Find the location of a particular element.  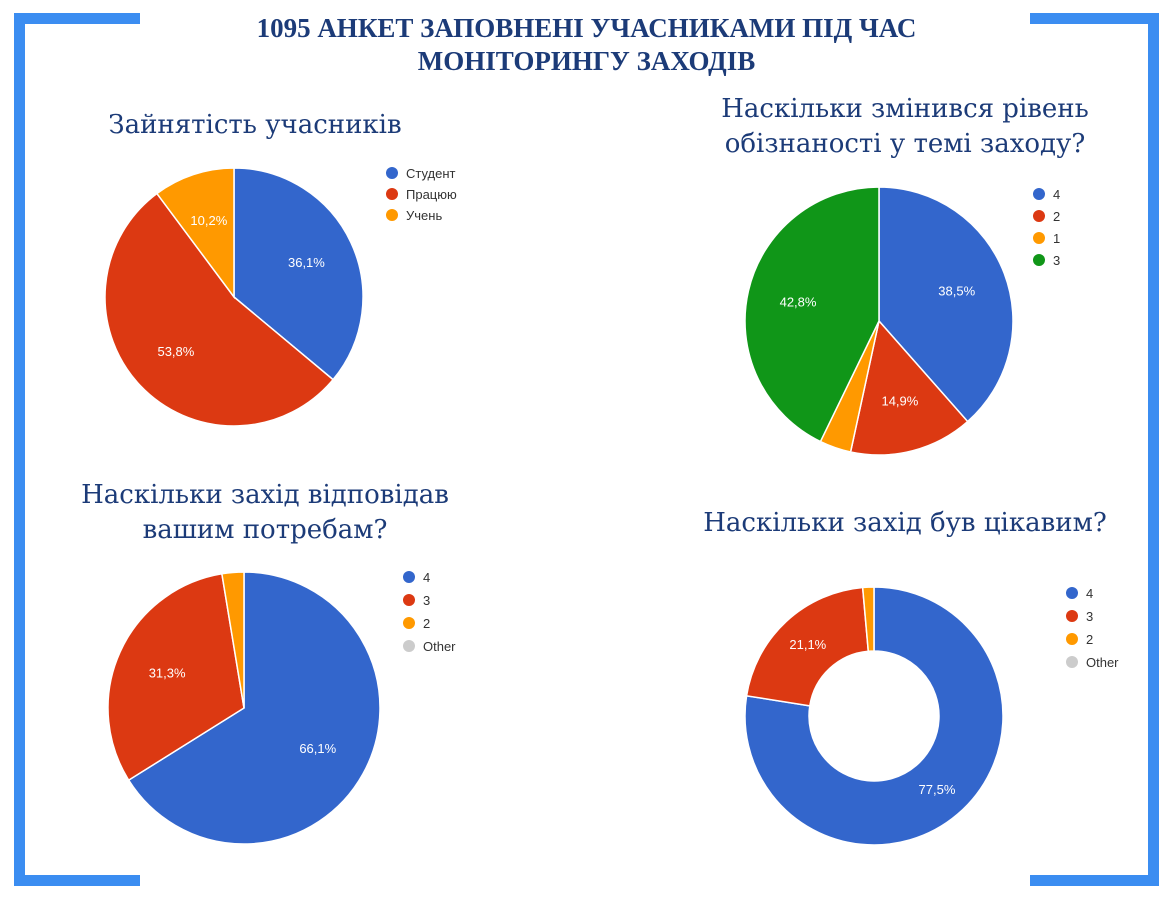

legend-label: Студент is located at coordinates (431, 173).